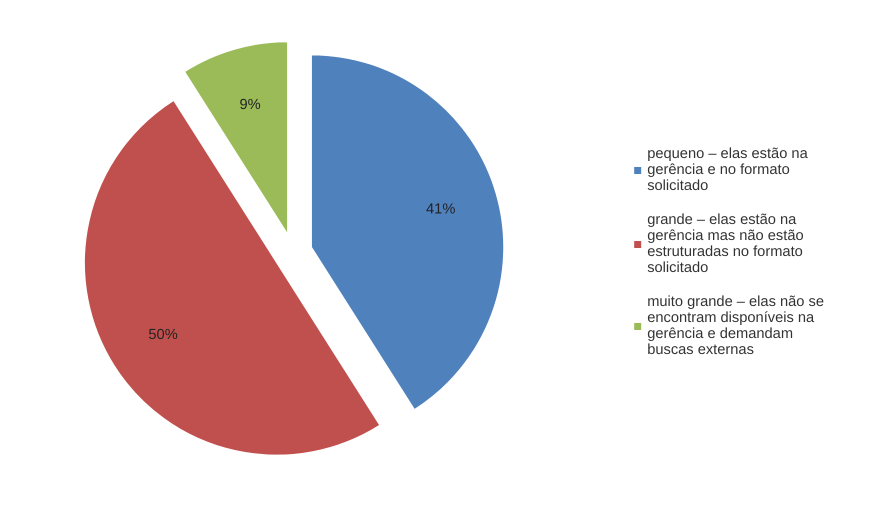 The image size is (869, 507). What do you see at coordinates (441, 210) in the screenshot?
I see `data-label: 41%` at bounding box center [441, 210].